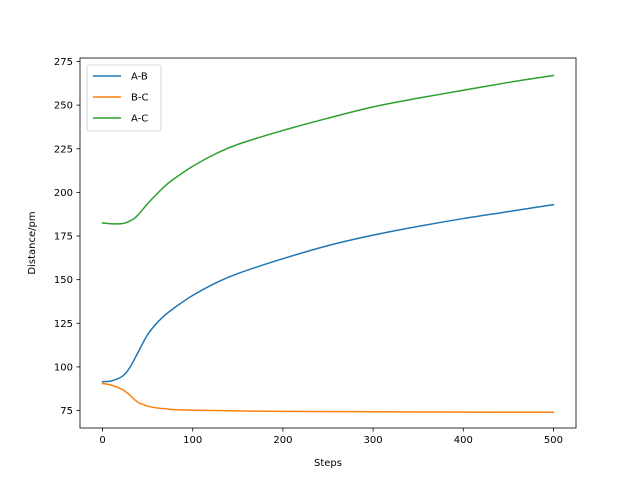  Describe the element at coordinates (328, 398) in the screenshot. I see `series-line-b-c` at that location.